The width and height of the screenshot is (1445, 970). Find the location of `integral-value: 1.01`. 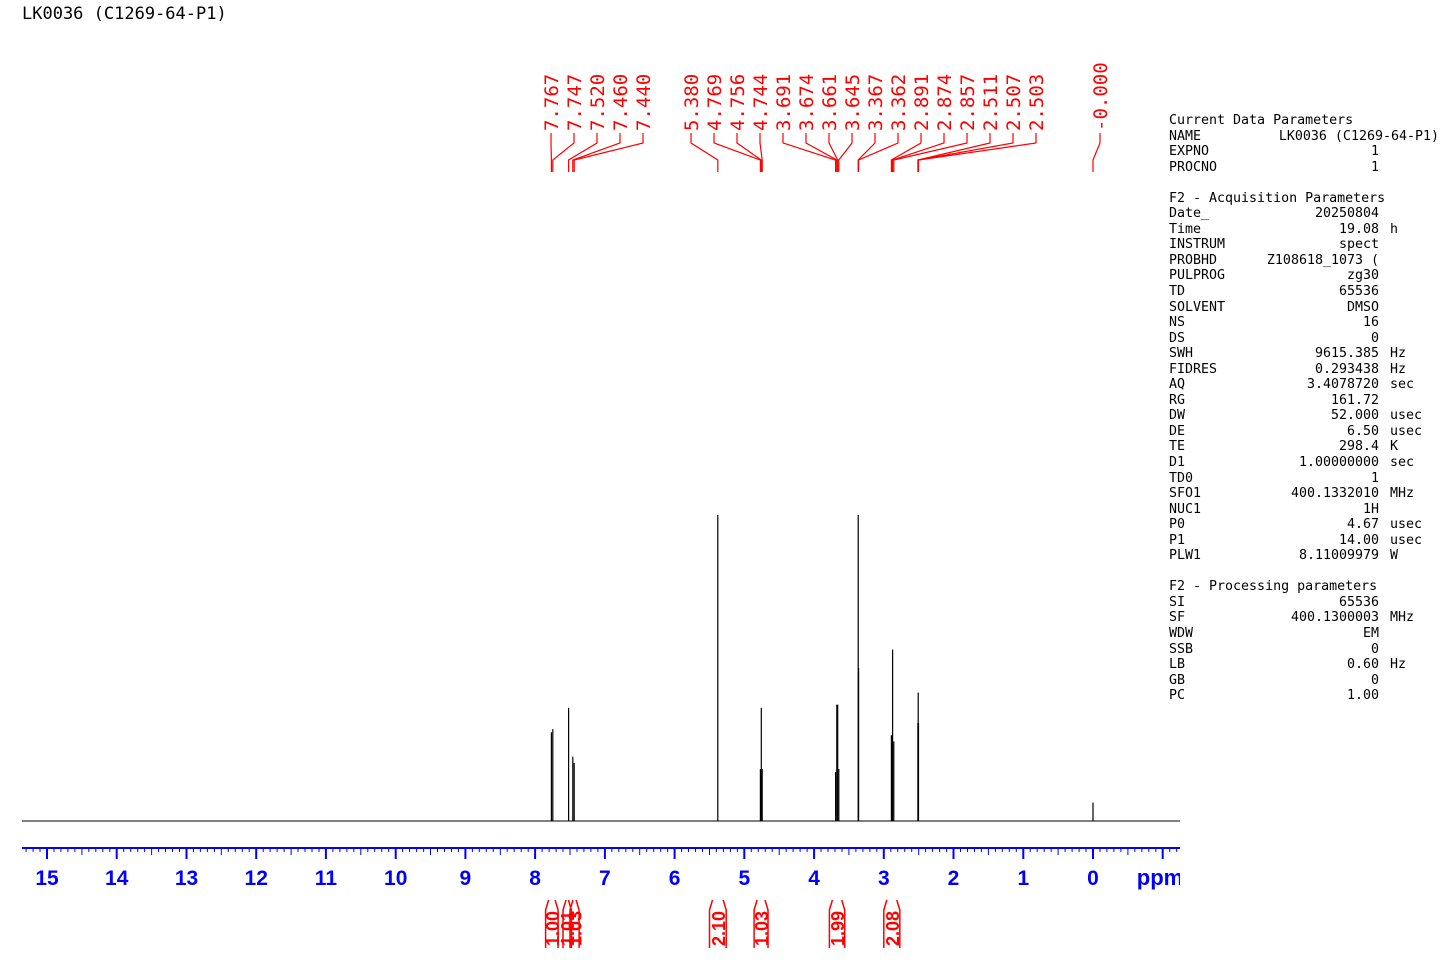

integral-value: 1.01 is located at coordinates (568, 928).